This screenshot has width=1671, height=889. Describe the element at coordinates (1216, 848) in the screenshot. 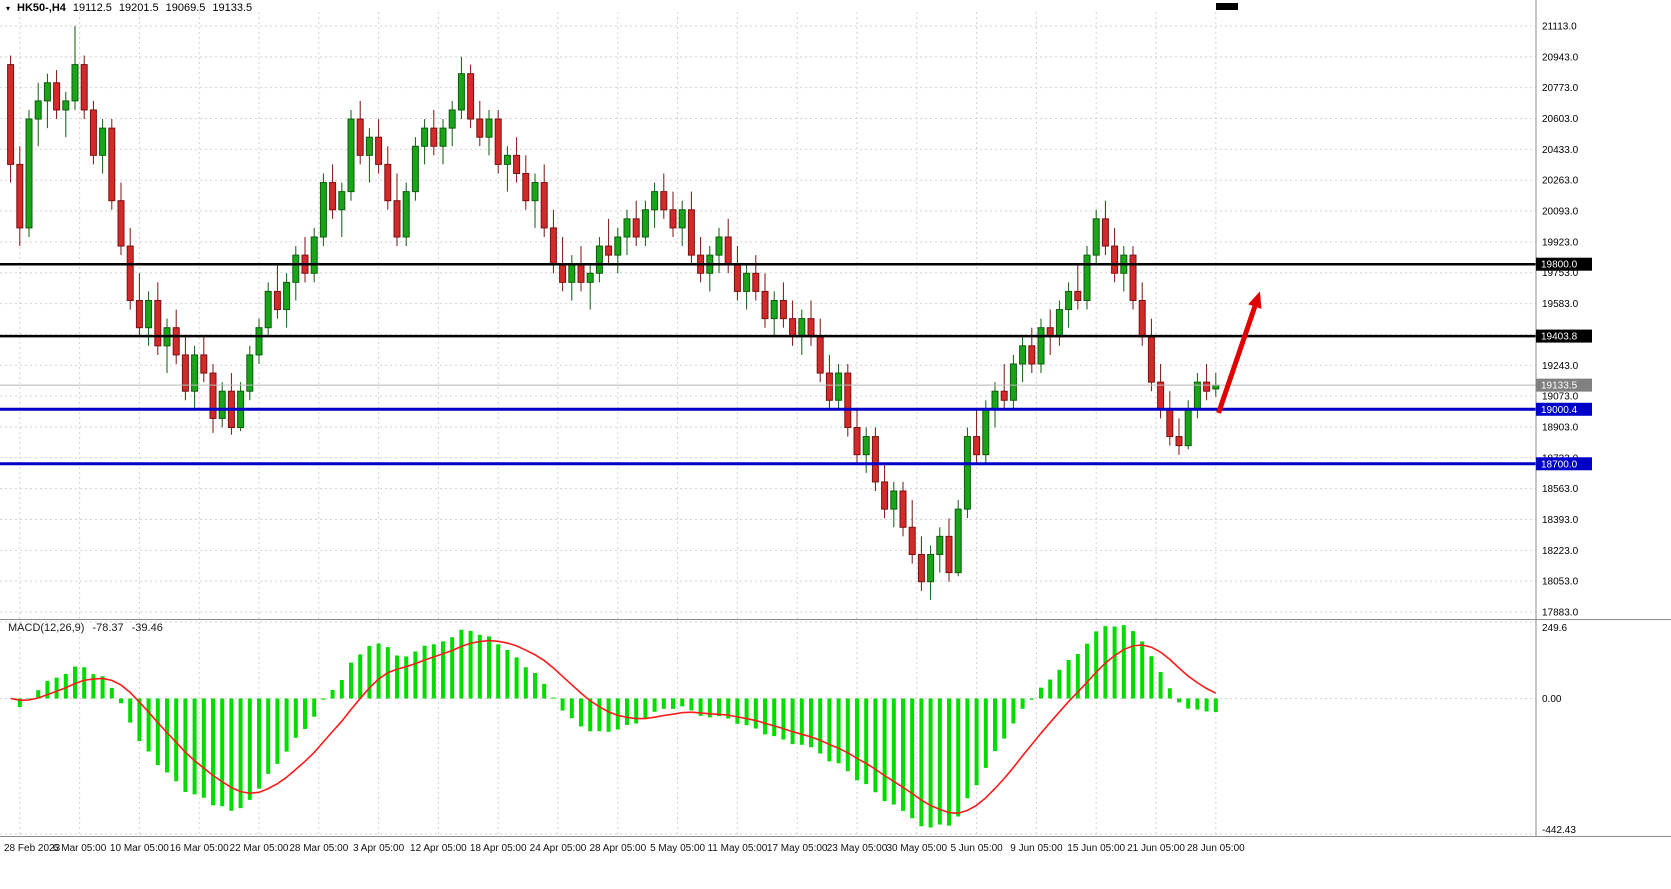

I see `time-axis-label: 28 Jun 05:00` at that location.